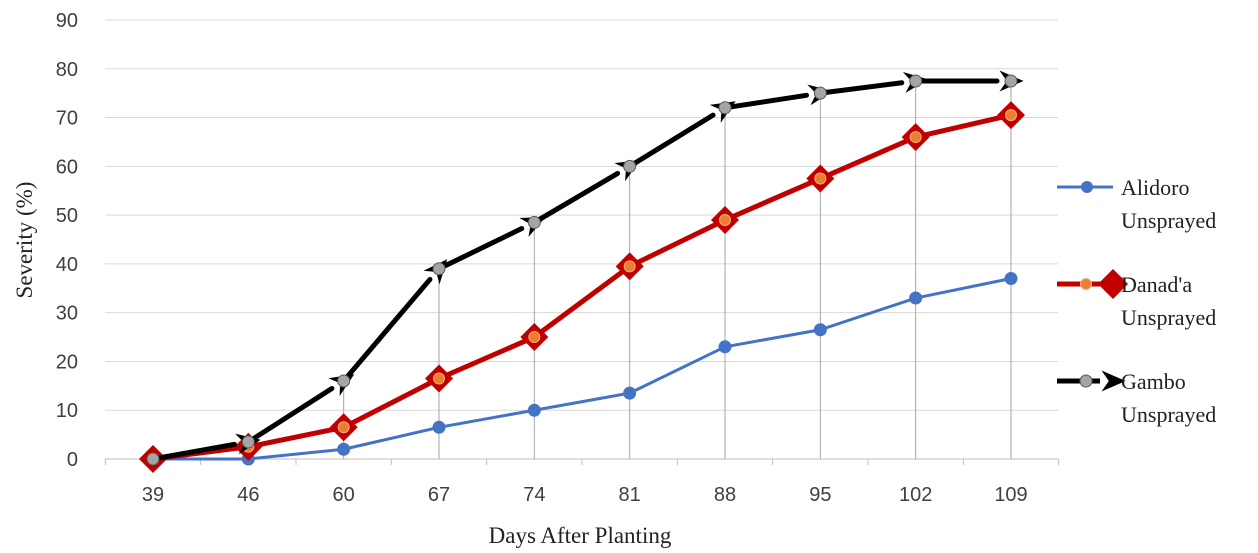 The width and height of the screenshot is (1258, 553). I want to click on x-tick-label: 95, so click(820, 495).